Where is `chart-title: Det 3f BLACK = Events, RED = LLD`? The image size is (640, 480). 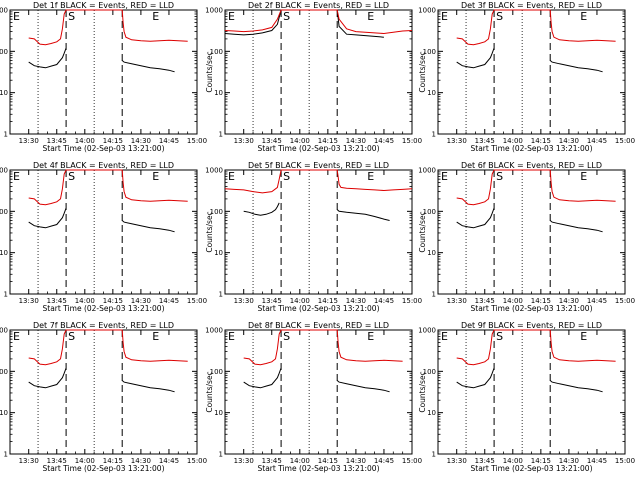
chart-title: Det 3f BLACK = Events, RED = LLD is located at coordinates (531, 5).